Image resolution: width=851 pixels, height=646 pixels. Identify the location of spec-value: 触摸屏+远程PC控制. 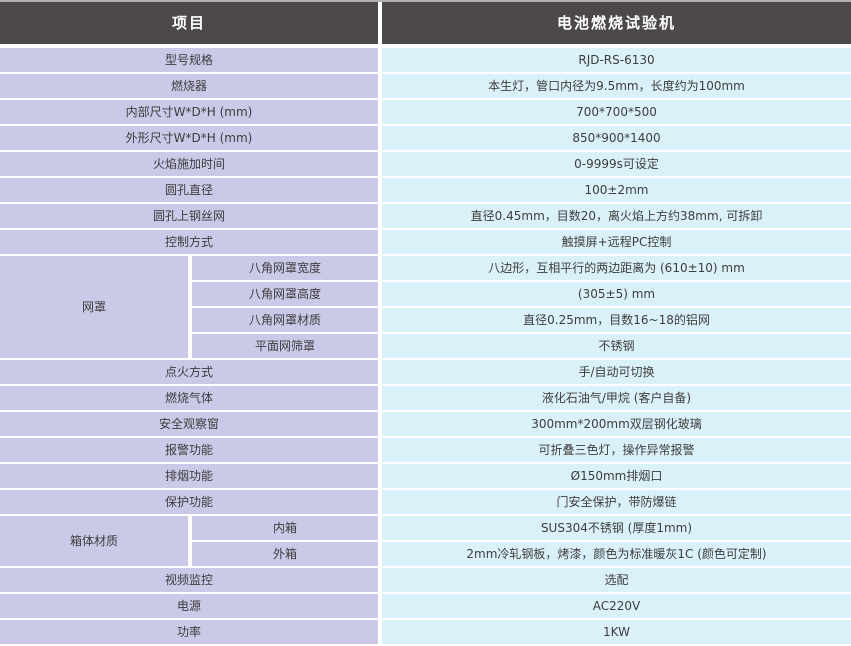
(616, 242).